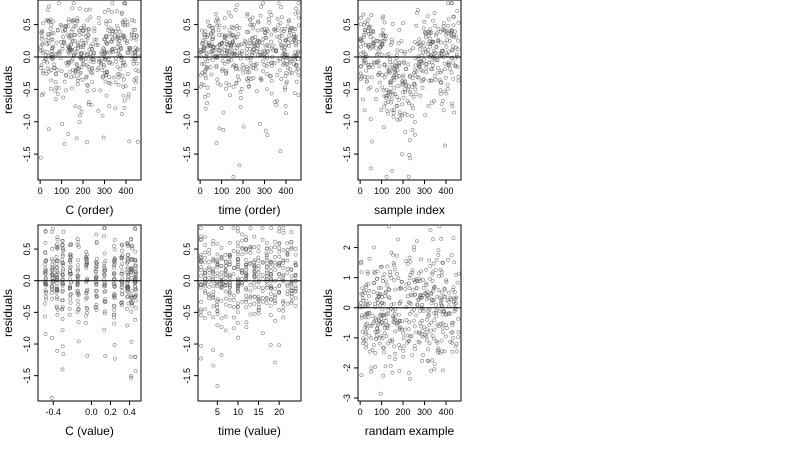  I want to click on x-axis-label: time (order), so click(249, 210).